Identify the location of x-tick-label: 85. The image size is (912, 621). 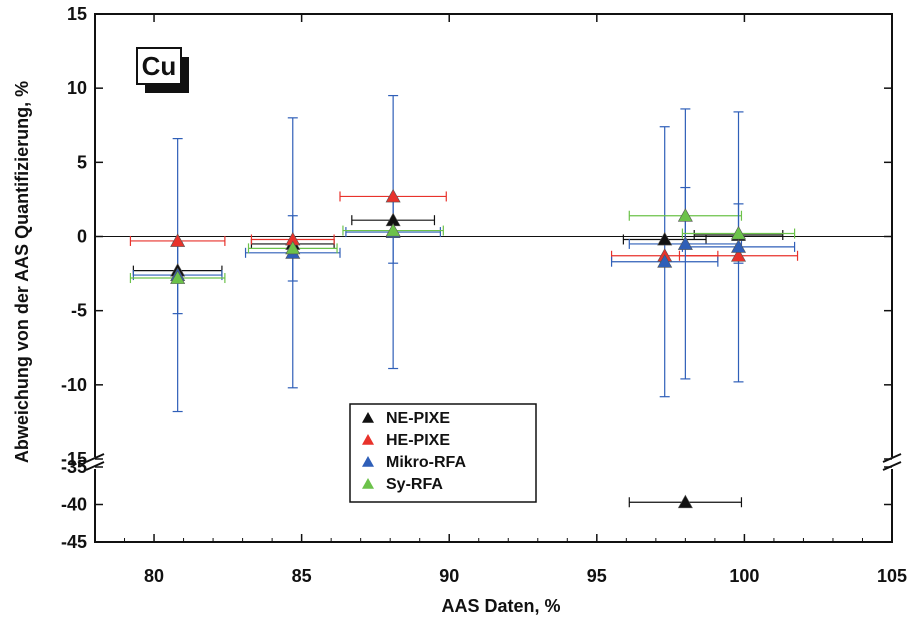
(302, 576).